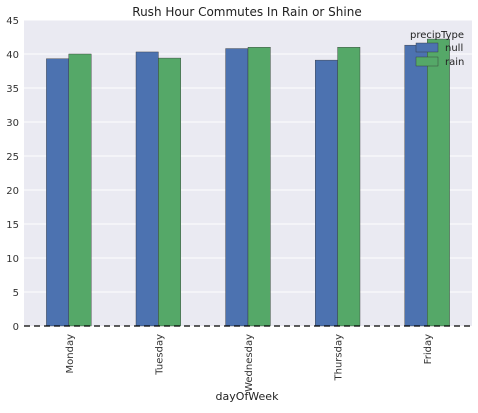 Image resolution: width=478 pixels, height=413 pixels. Describe the element at coordinates (428, 349) in the screenshot. I see `x-tick-label: Friday` at that location.